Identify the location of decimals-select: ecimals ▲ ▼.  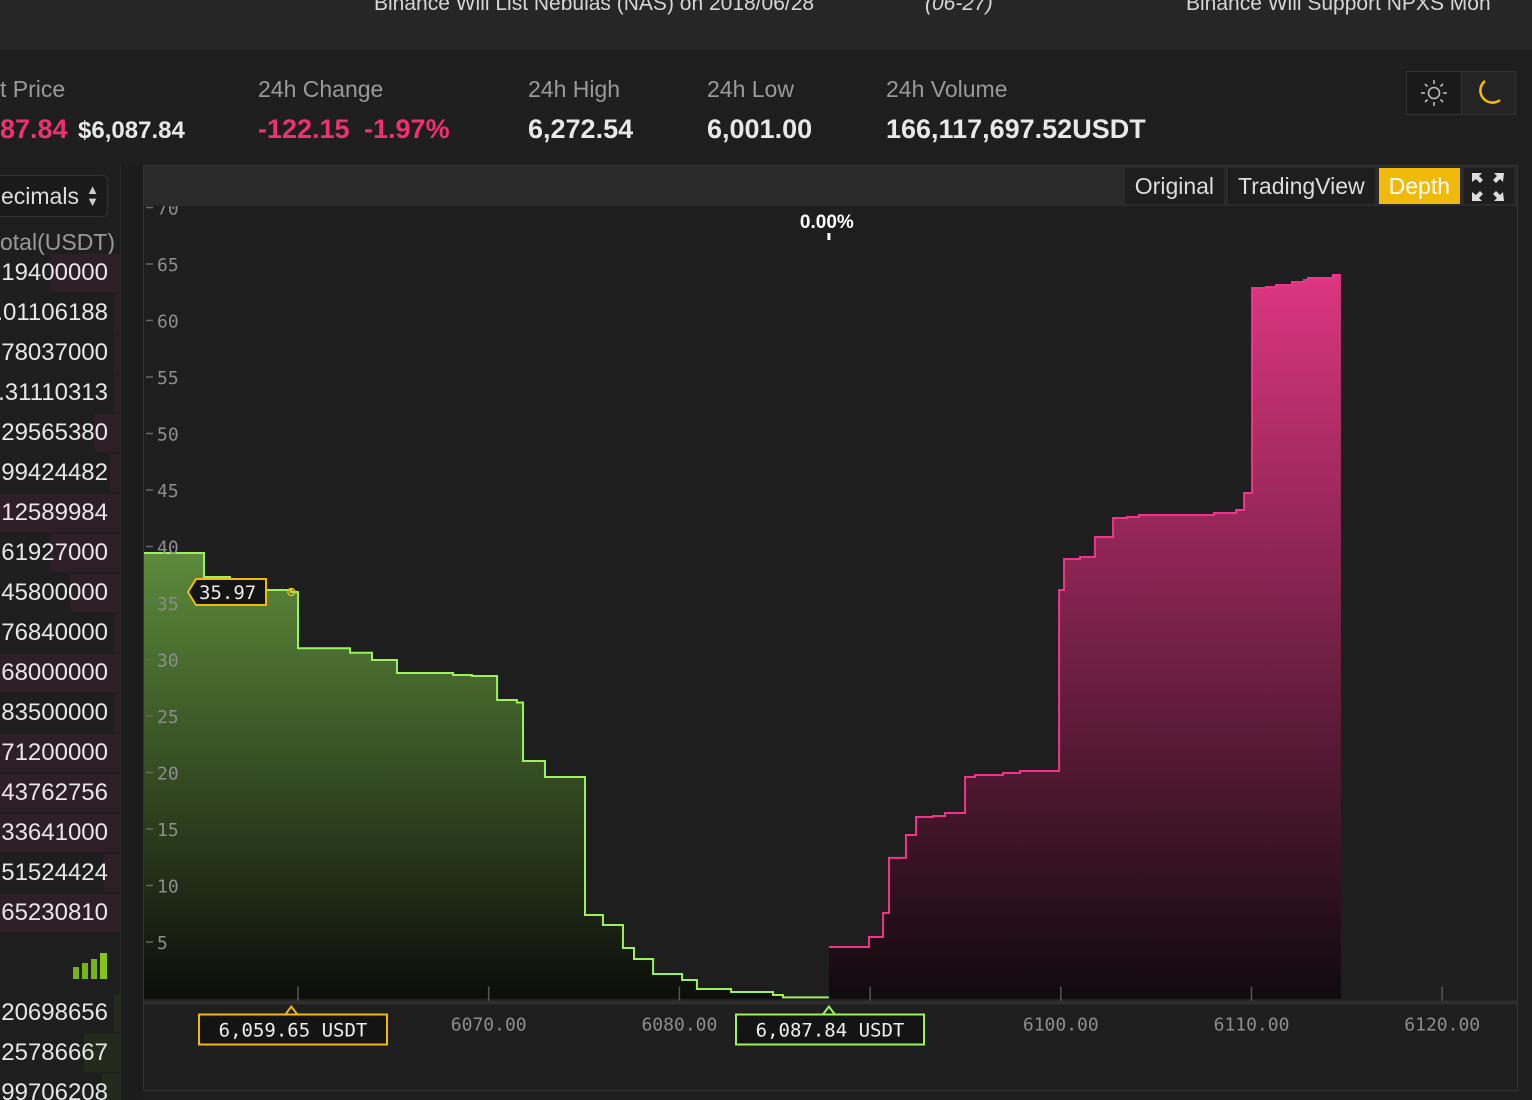
(54, 196).